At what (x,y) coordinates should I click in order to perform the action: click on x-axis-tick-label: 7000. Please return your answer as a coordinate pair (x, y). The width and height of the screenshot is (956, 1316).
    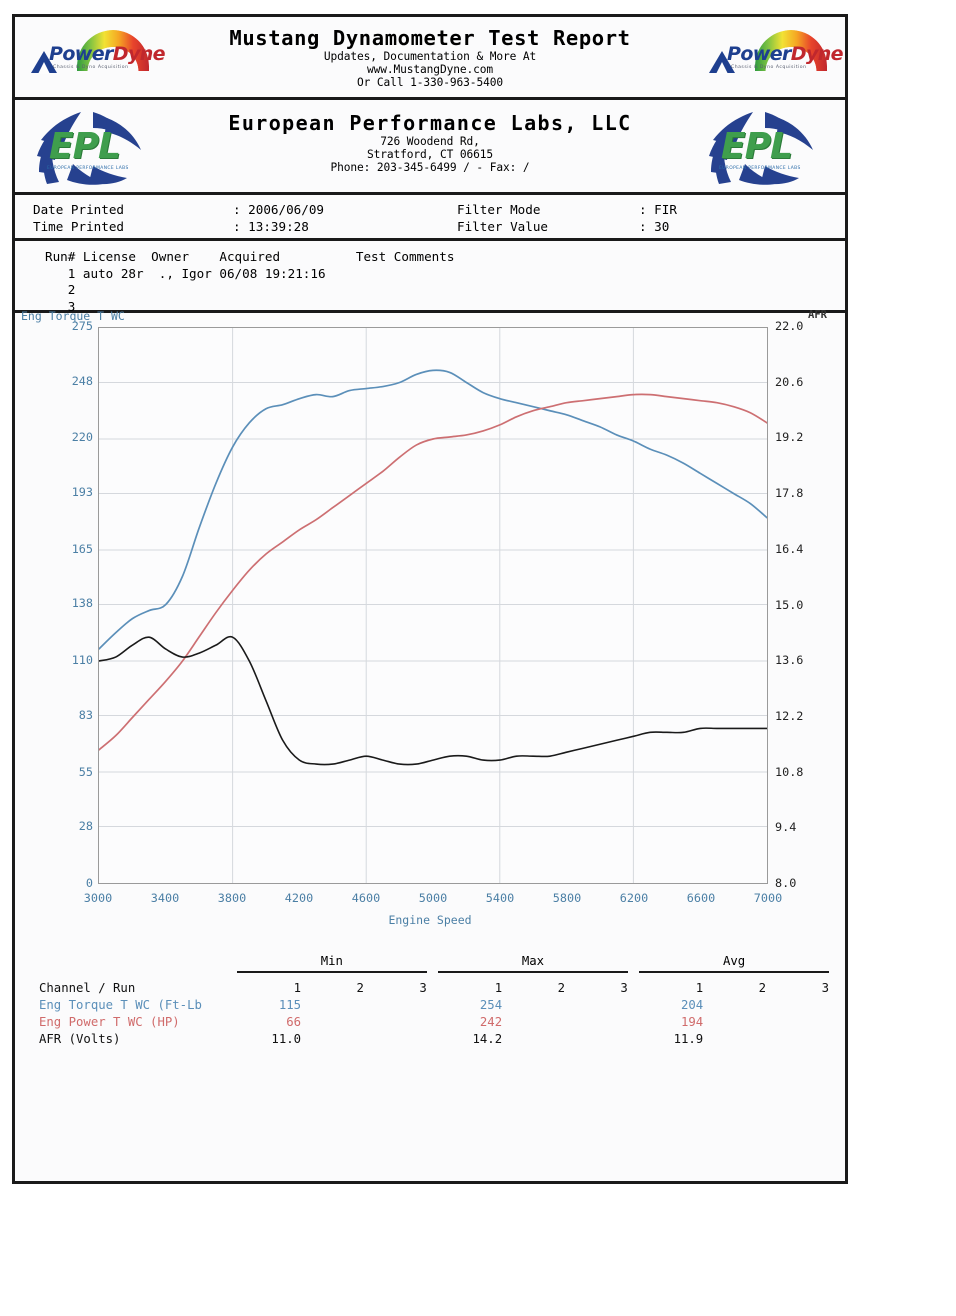
    Looking at the image, I should click on (768, 898).